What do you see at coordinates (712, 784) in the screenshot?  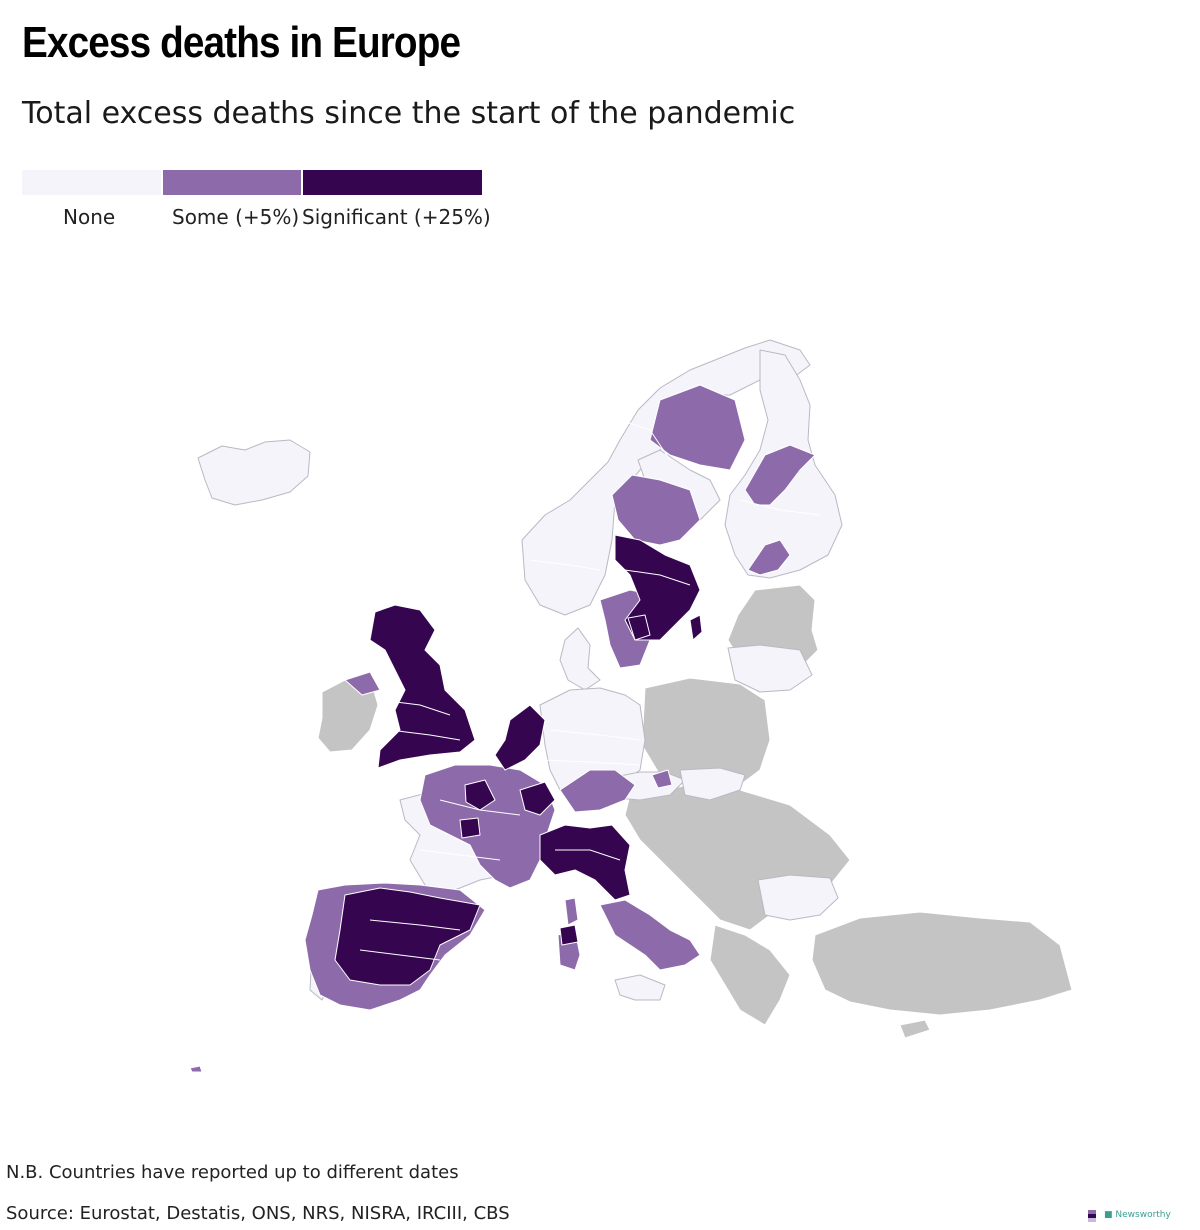 I see `region-slovakia` at bounding box center [712, 784].